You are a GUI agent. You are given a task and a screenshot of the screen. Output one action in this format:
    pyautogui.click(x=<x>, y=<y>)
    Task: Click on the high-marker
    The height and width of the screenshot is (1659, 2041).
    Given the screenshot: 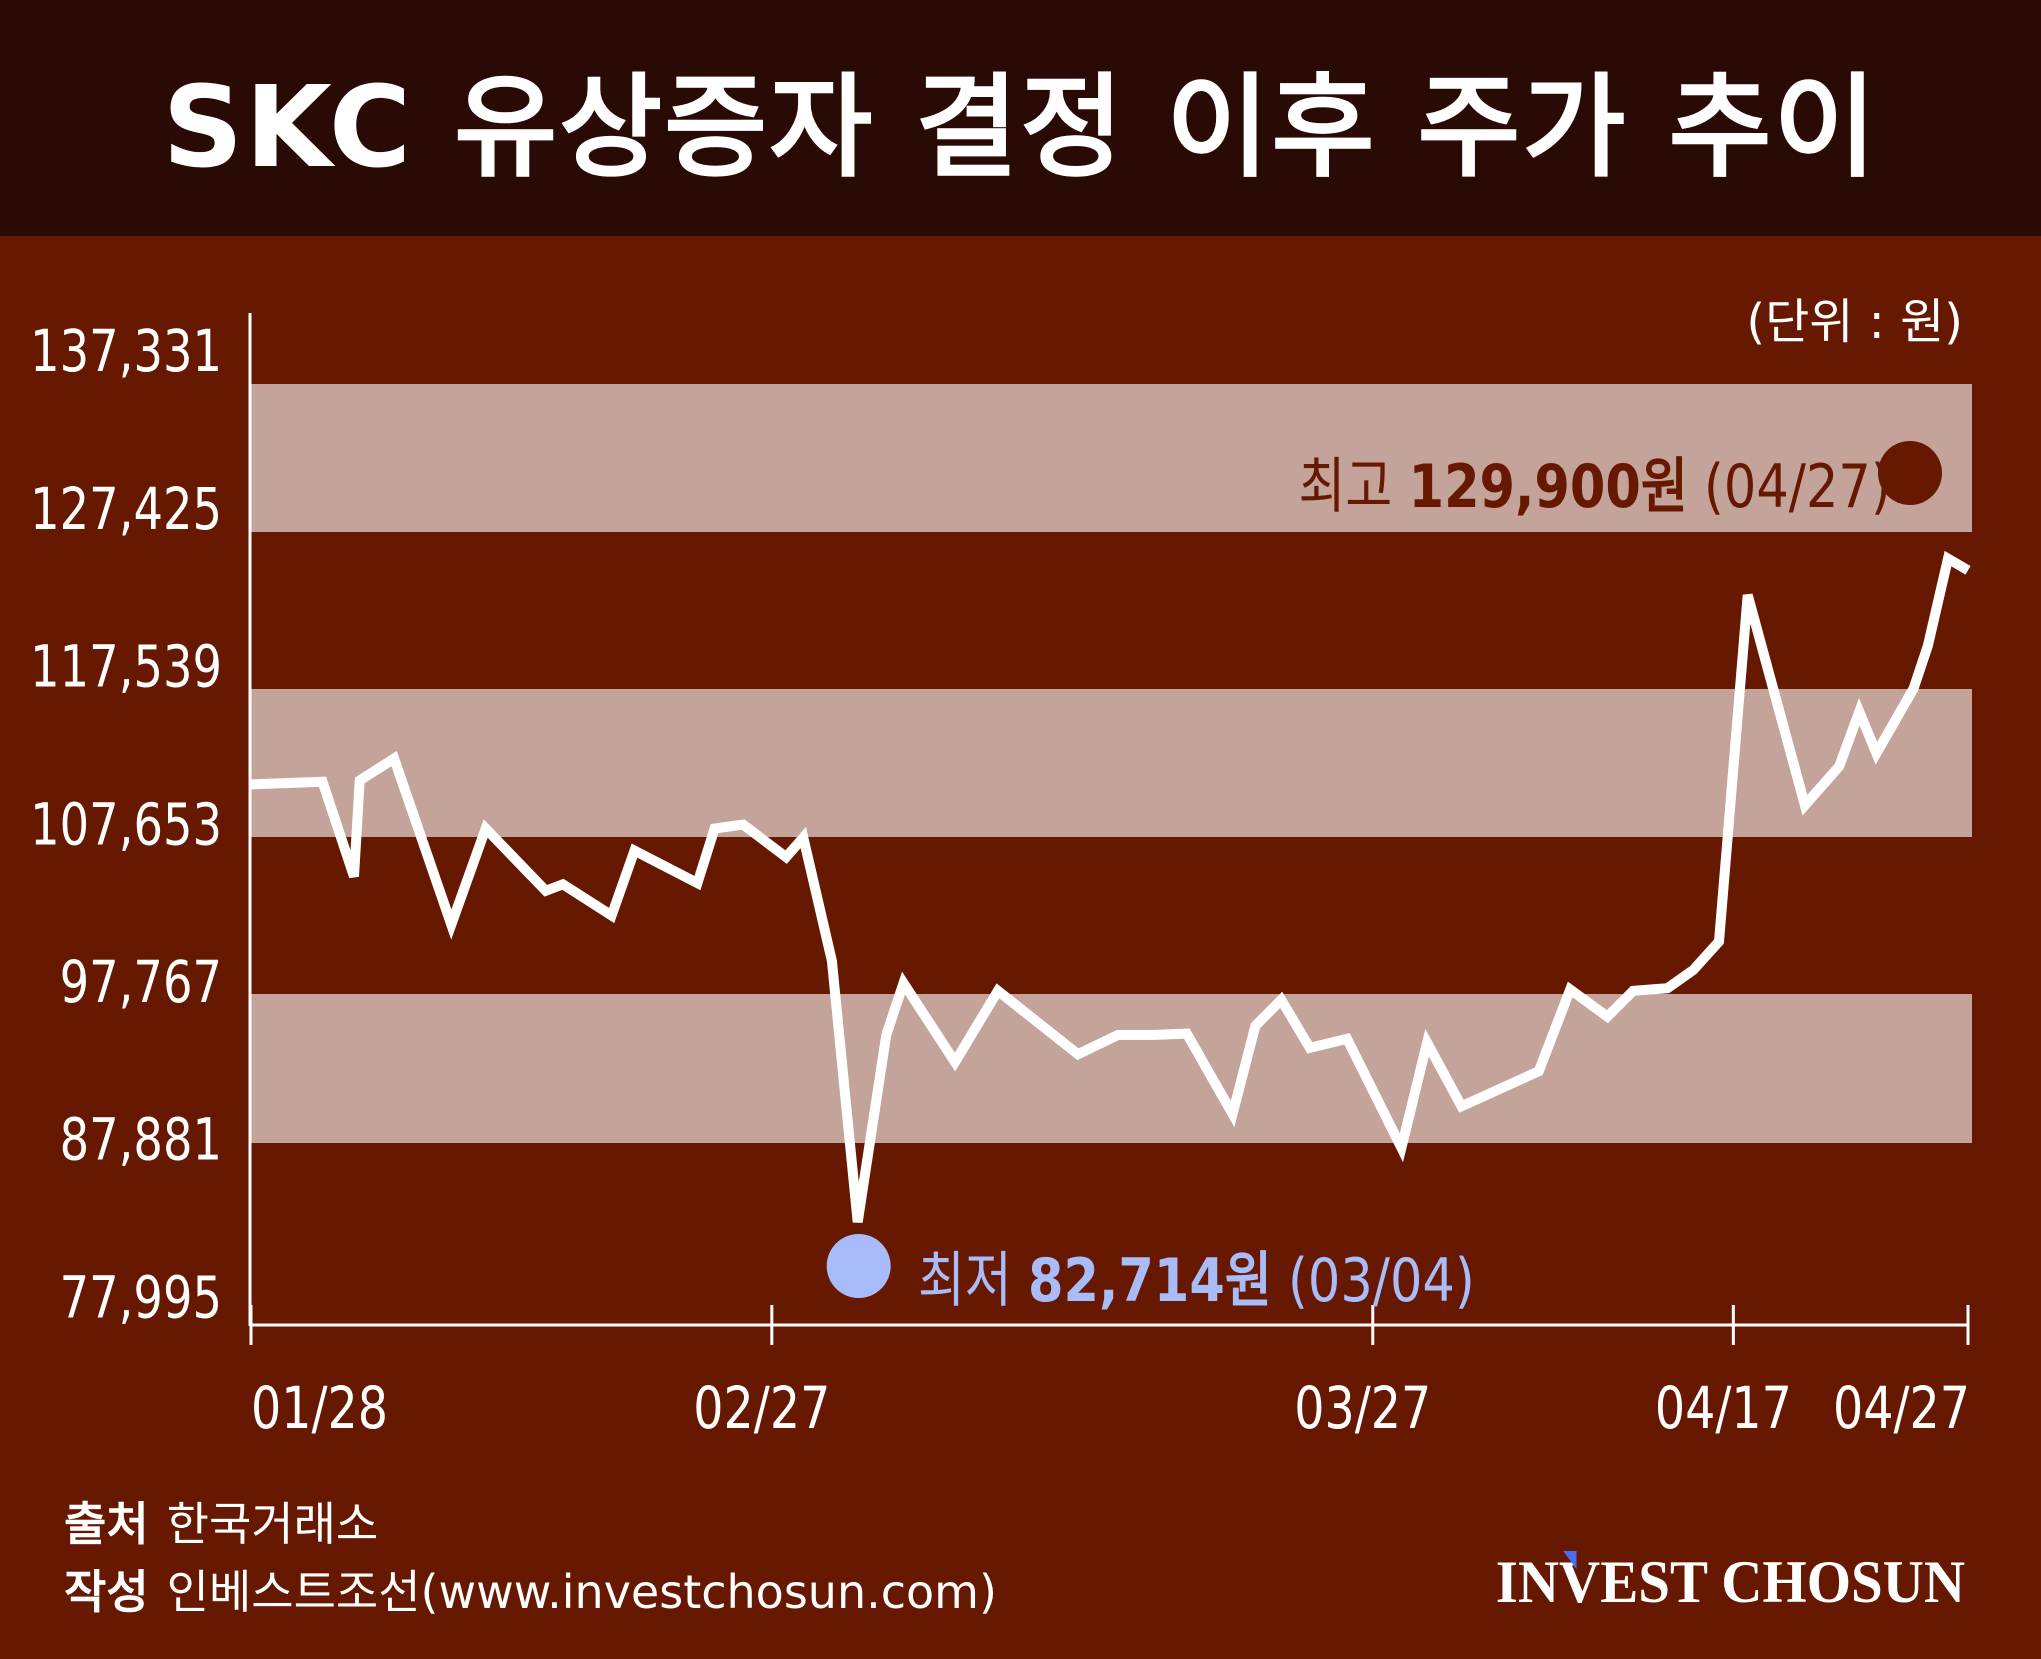 What is the action you would take?
    pyautogui.click(x=1910, y=473)
    